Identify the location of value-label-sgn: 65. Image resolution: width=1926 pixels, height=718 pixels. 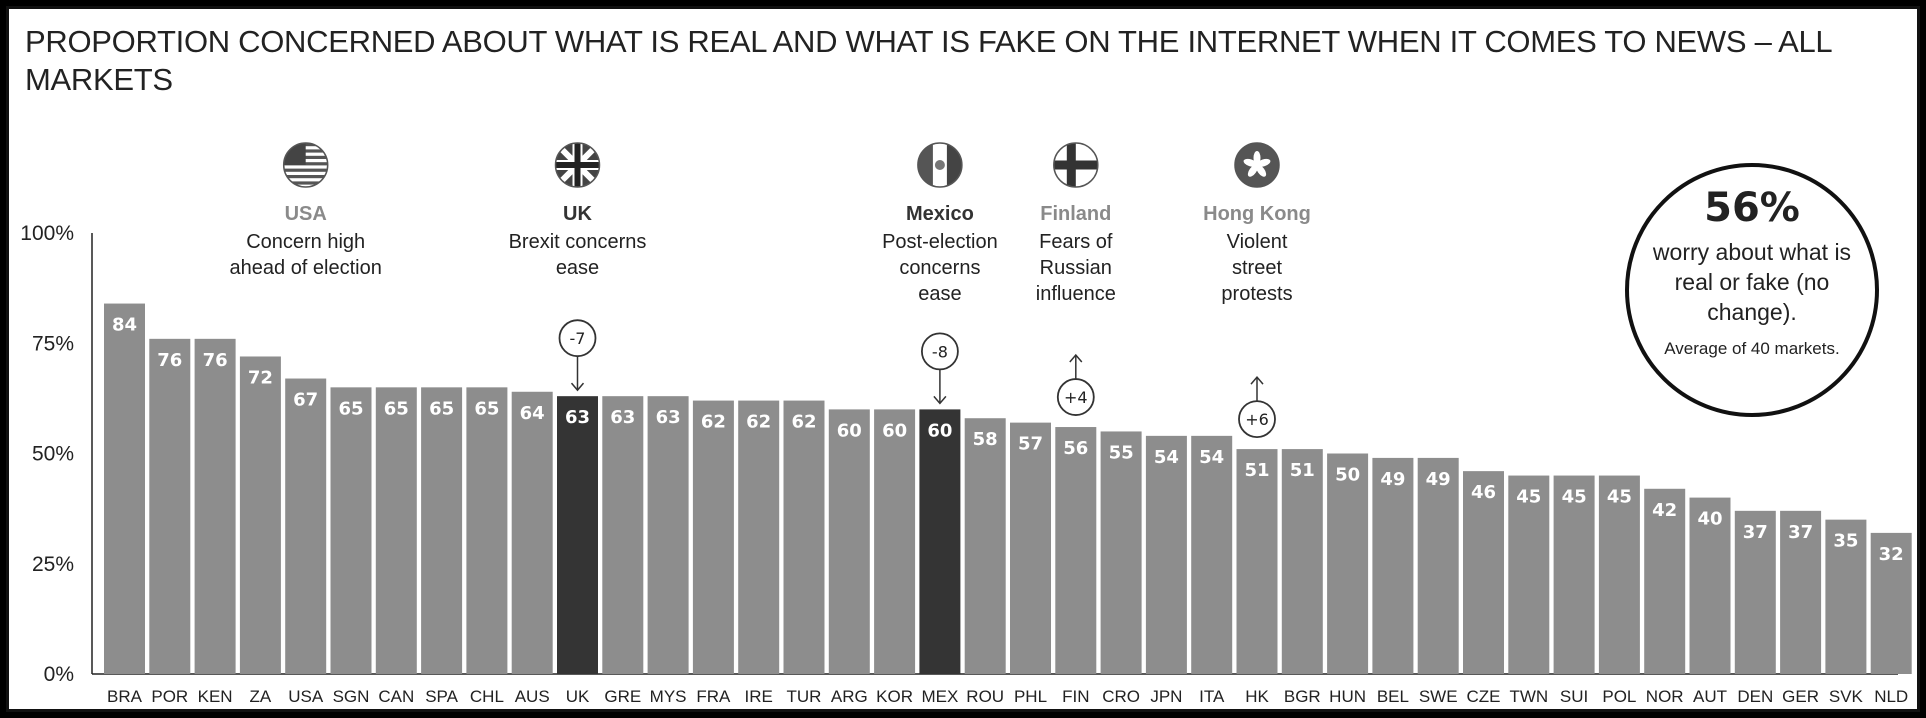
(350, 408).